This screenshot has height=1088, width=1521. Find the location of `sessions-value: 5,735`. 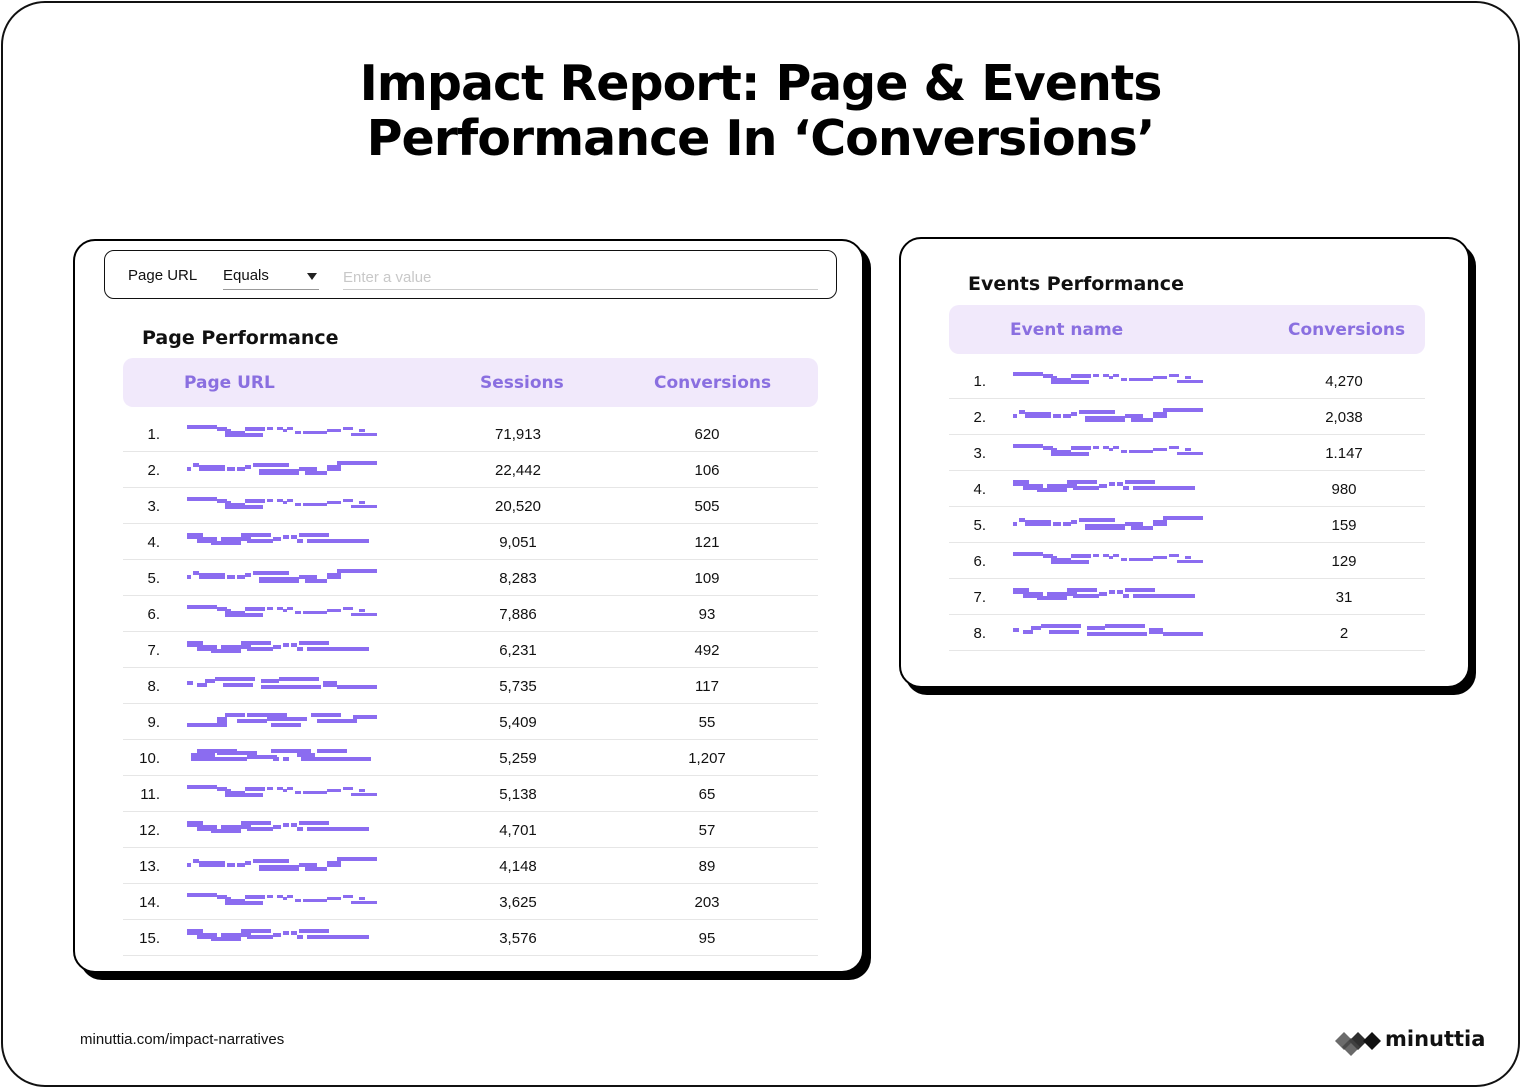

sessions-value: 5,735 is located at coordinates (518, 686).